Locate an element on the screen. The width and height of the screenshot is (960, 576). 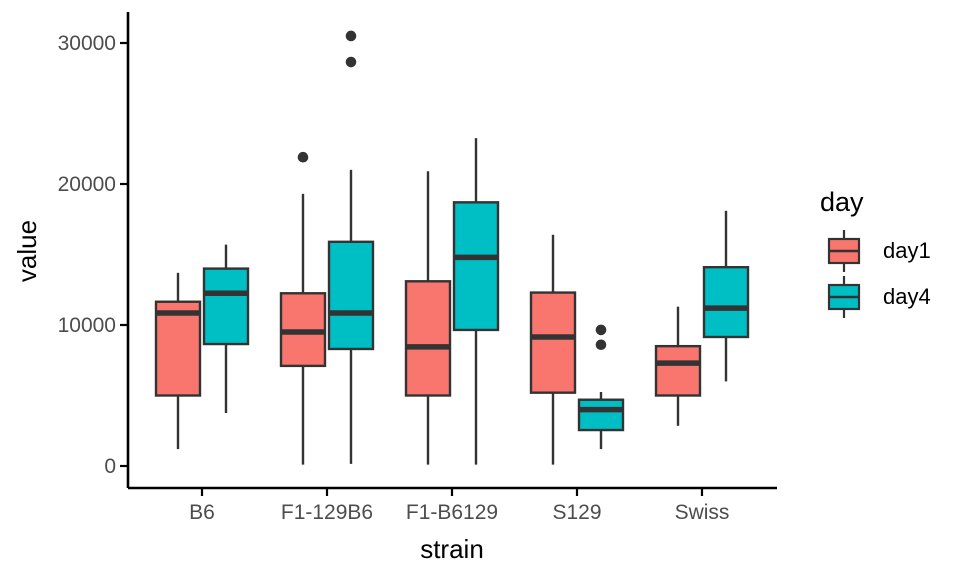
x-tick-label: B6 is located at coordinates (202, 512).